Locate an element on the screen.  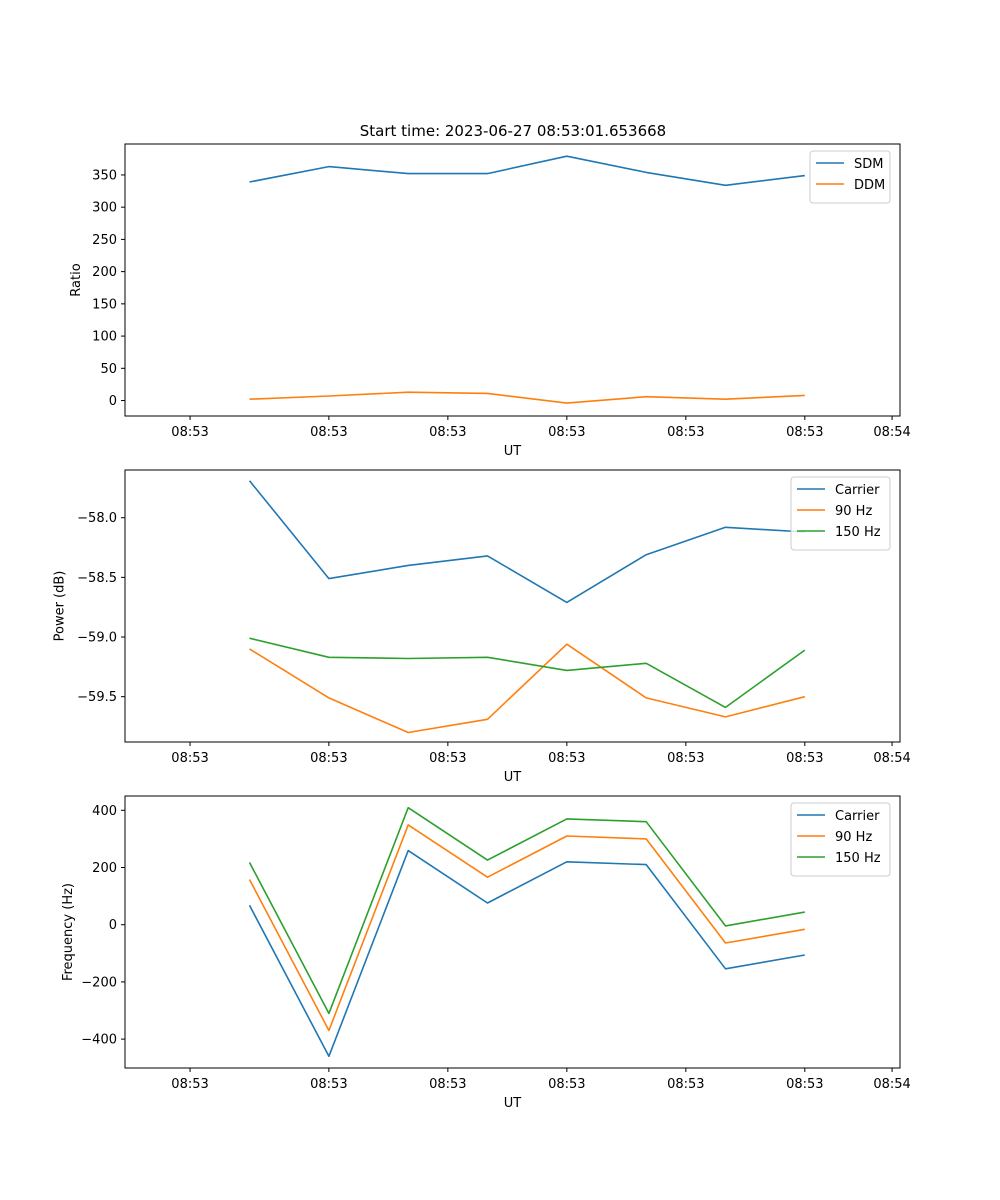
y-tick-label: −400 is located at coordinates (99, 1040).